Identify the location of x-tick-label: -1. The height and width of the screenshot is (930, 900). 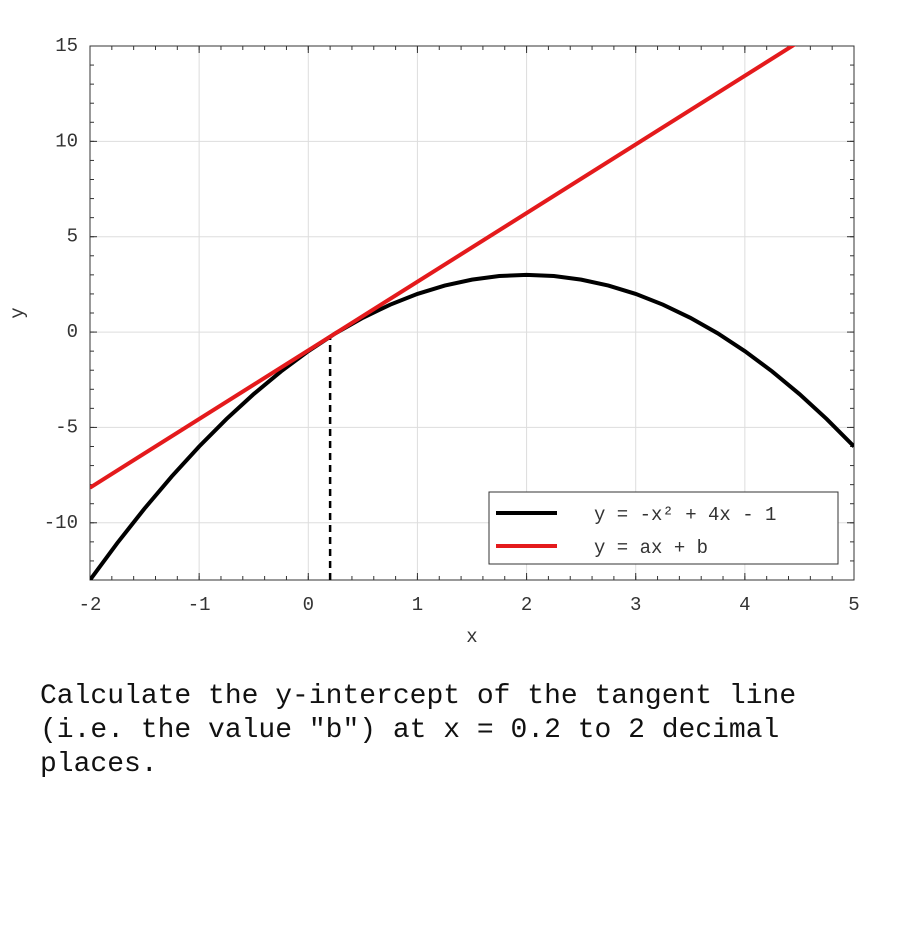
(199, 605).